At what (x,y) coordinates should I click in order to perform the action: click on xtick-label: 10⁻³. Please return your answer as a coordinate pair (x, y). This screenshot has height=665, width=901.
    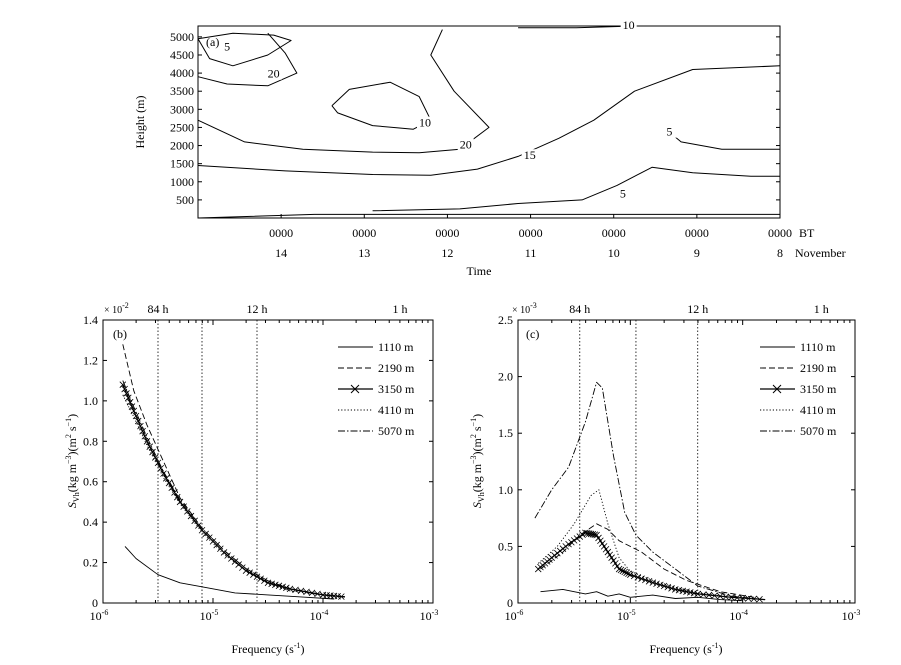
    Looking at the image, I should click on (851, 615).